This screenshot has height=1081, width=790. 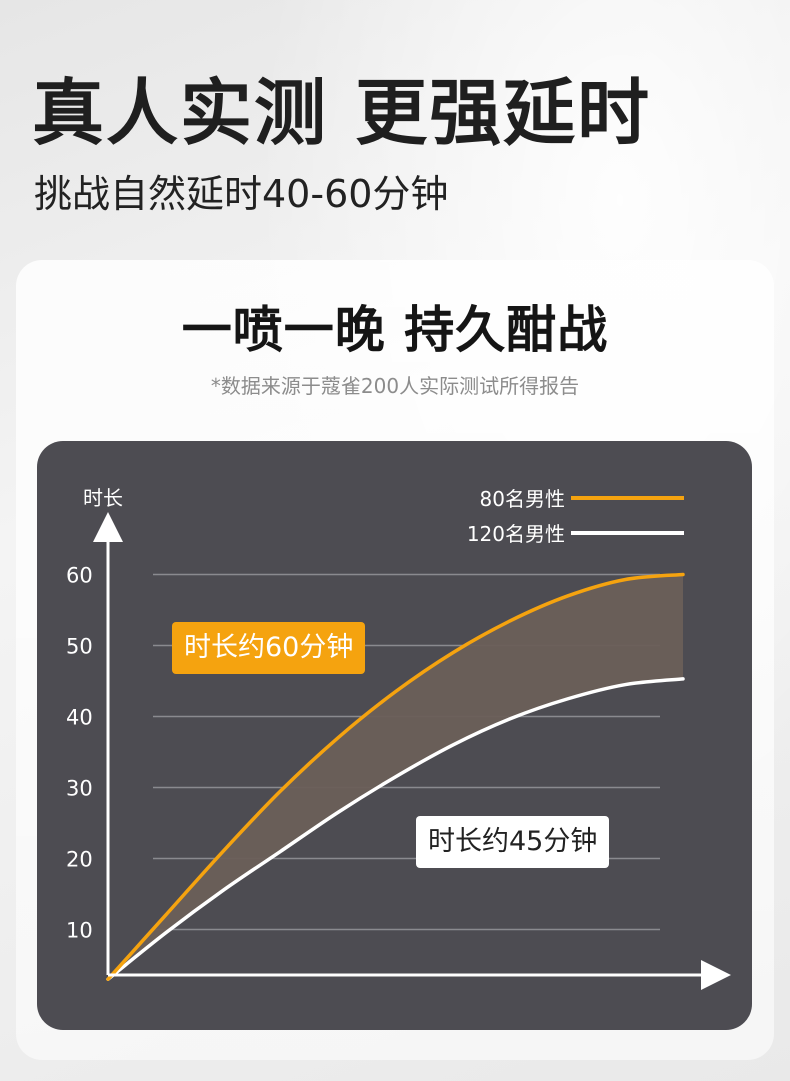 What do you see at coordinates (342, 113) in the screenshot?
I see `headline: 真人实测 更强延时` at bounding box center [342, 113].